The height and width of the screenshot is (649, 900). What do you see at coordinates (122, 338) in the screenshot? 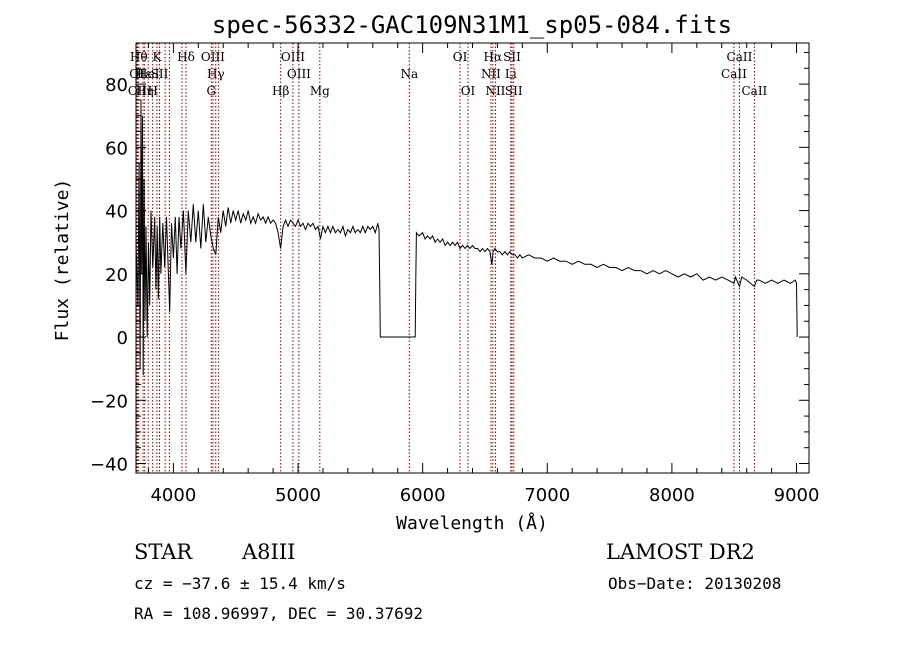
I see `y-tick-label-0: 0` at bounding box center [122, 338].